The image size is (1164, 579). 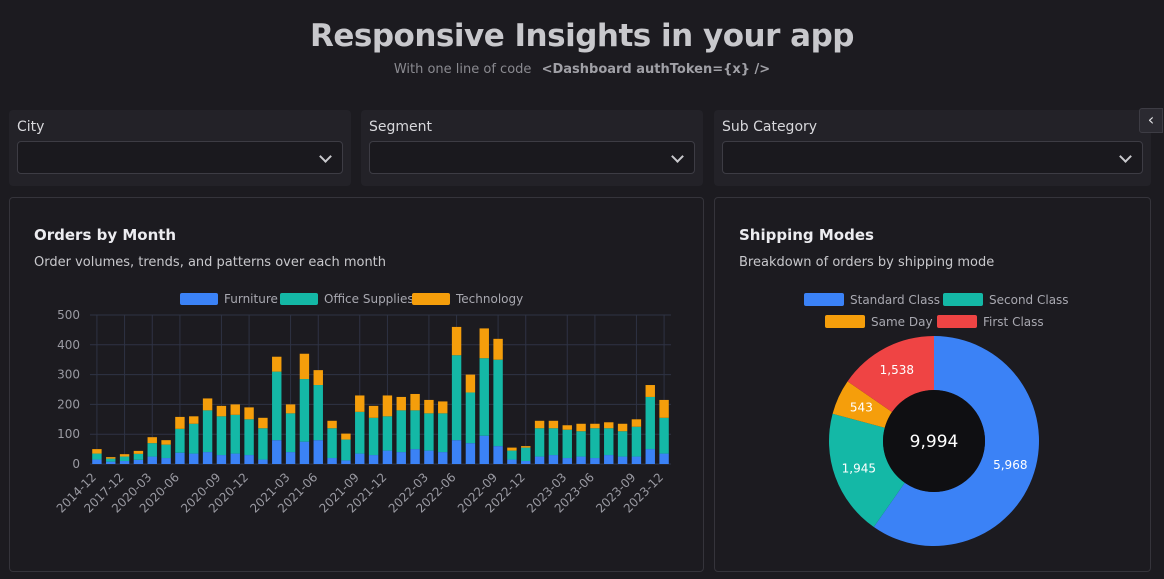 I want to click on segment-select, so click(x=532, y=157).